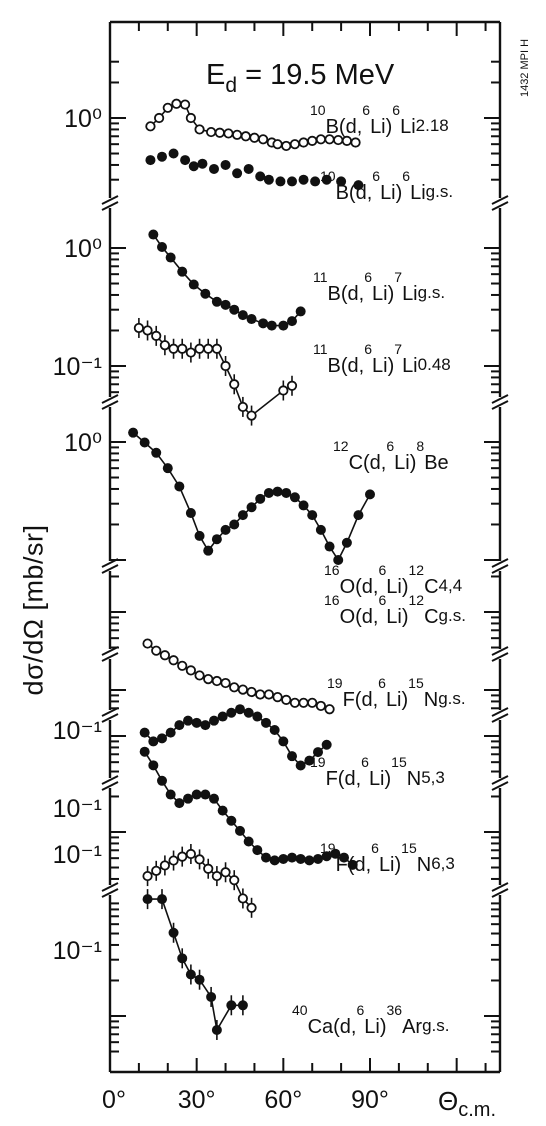 The width and height of the screenshot is (546, 1126). Describe the element at coordinates (436, 463) in the screenshot. I see `reaction-label-part-e: Be` at that location.